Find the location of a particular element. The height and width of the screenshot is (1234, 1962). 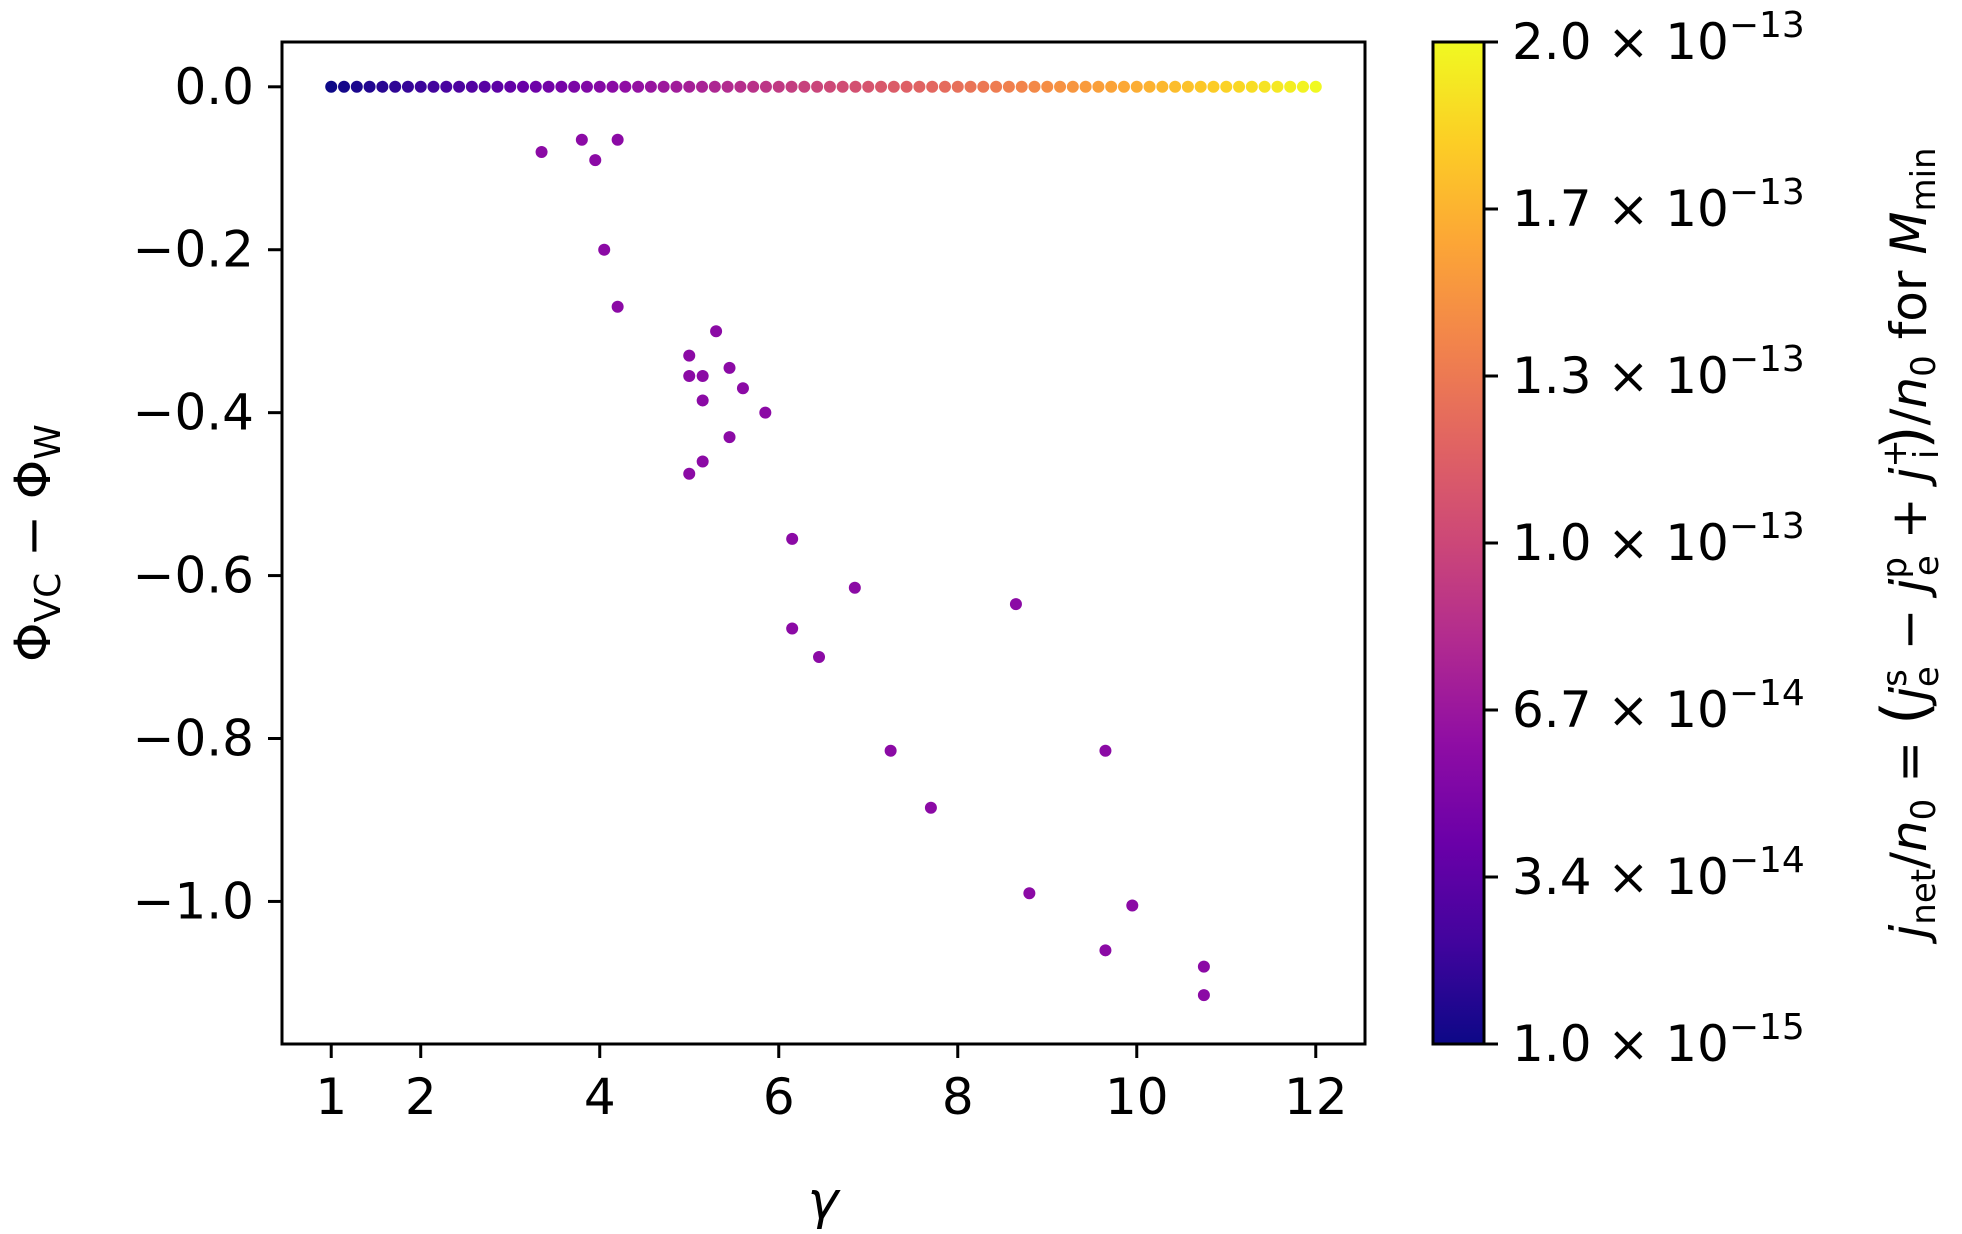

x-tick-label: 2 is located at coordinates (421, 1097).